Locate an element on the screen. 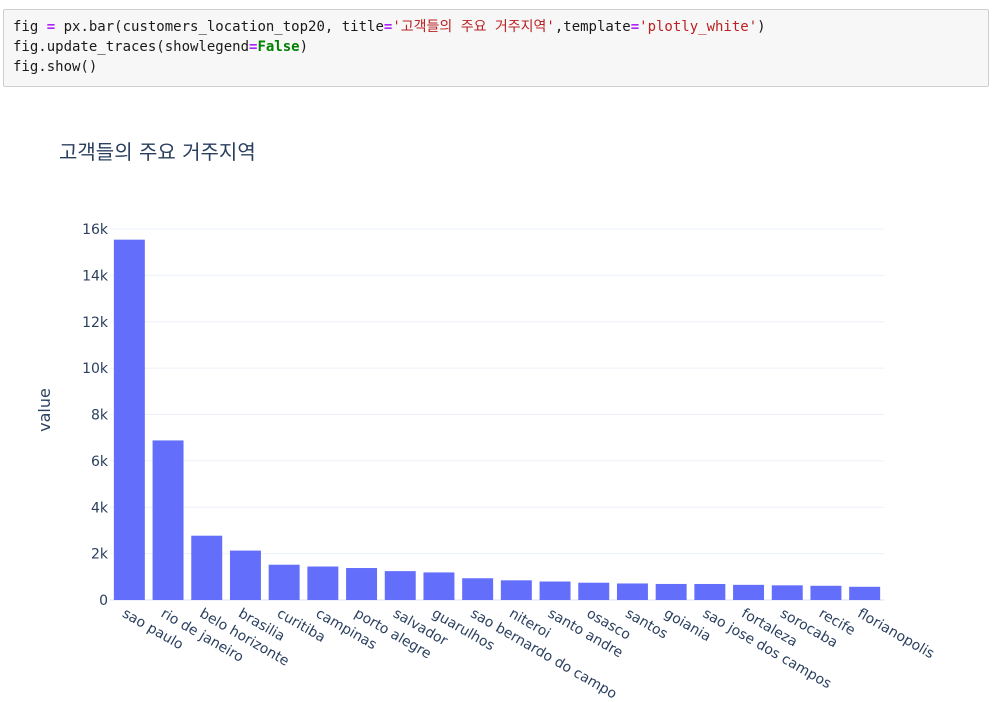  code-line-3: fig.show() is located at coordinates (55, 67).